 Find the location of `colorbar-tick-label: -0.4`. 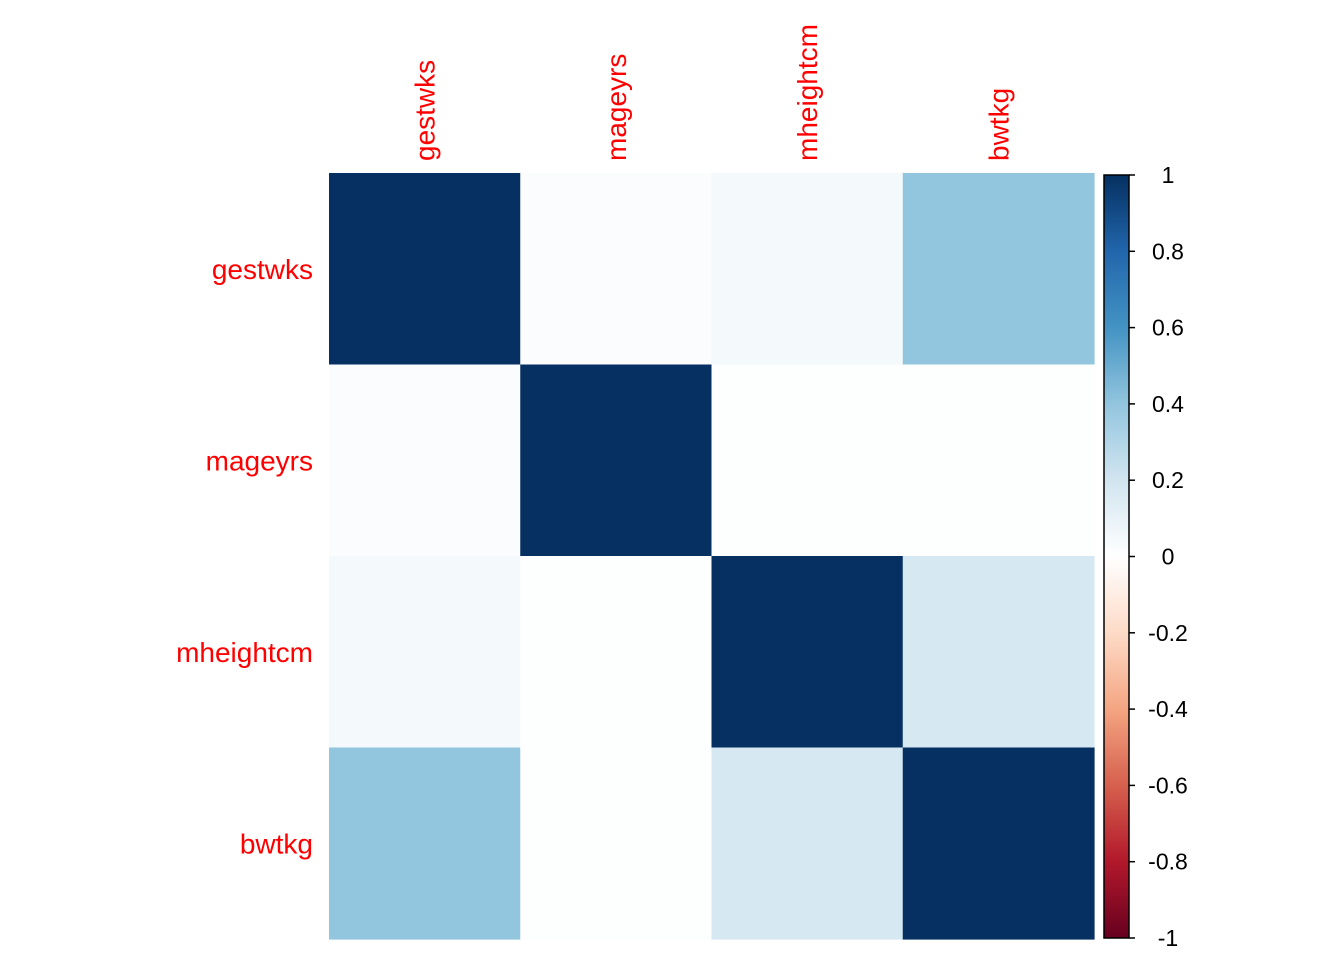

colorbar-tick-label: -0.4 is located at coordinates (1168, 709).